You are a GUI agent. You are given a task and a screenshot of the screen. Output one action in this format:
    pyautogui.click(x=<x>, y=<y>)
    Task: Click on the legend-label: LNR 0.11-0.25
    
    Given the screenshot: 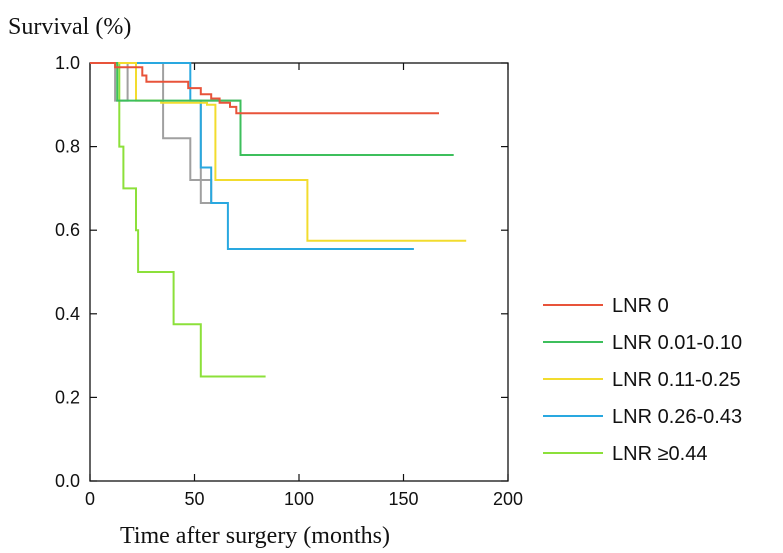 What is the action you would take?
    pyautogui.click(x=676, y=380)
    